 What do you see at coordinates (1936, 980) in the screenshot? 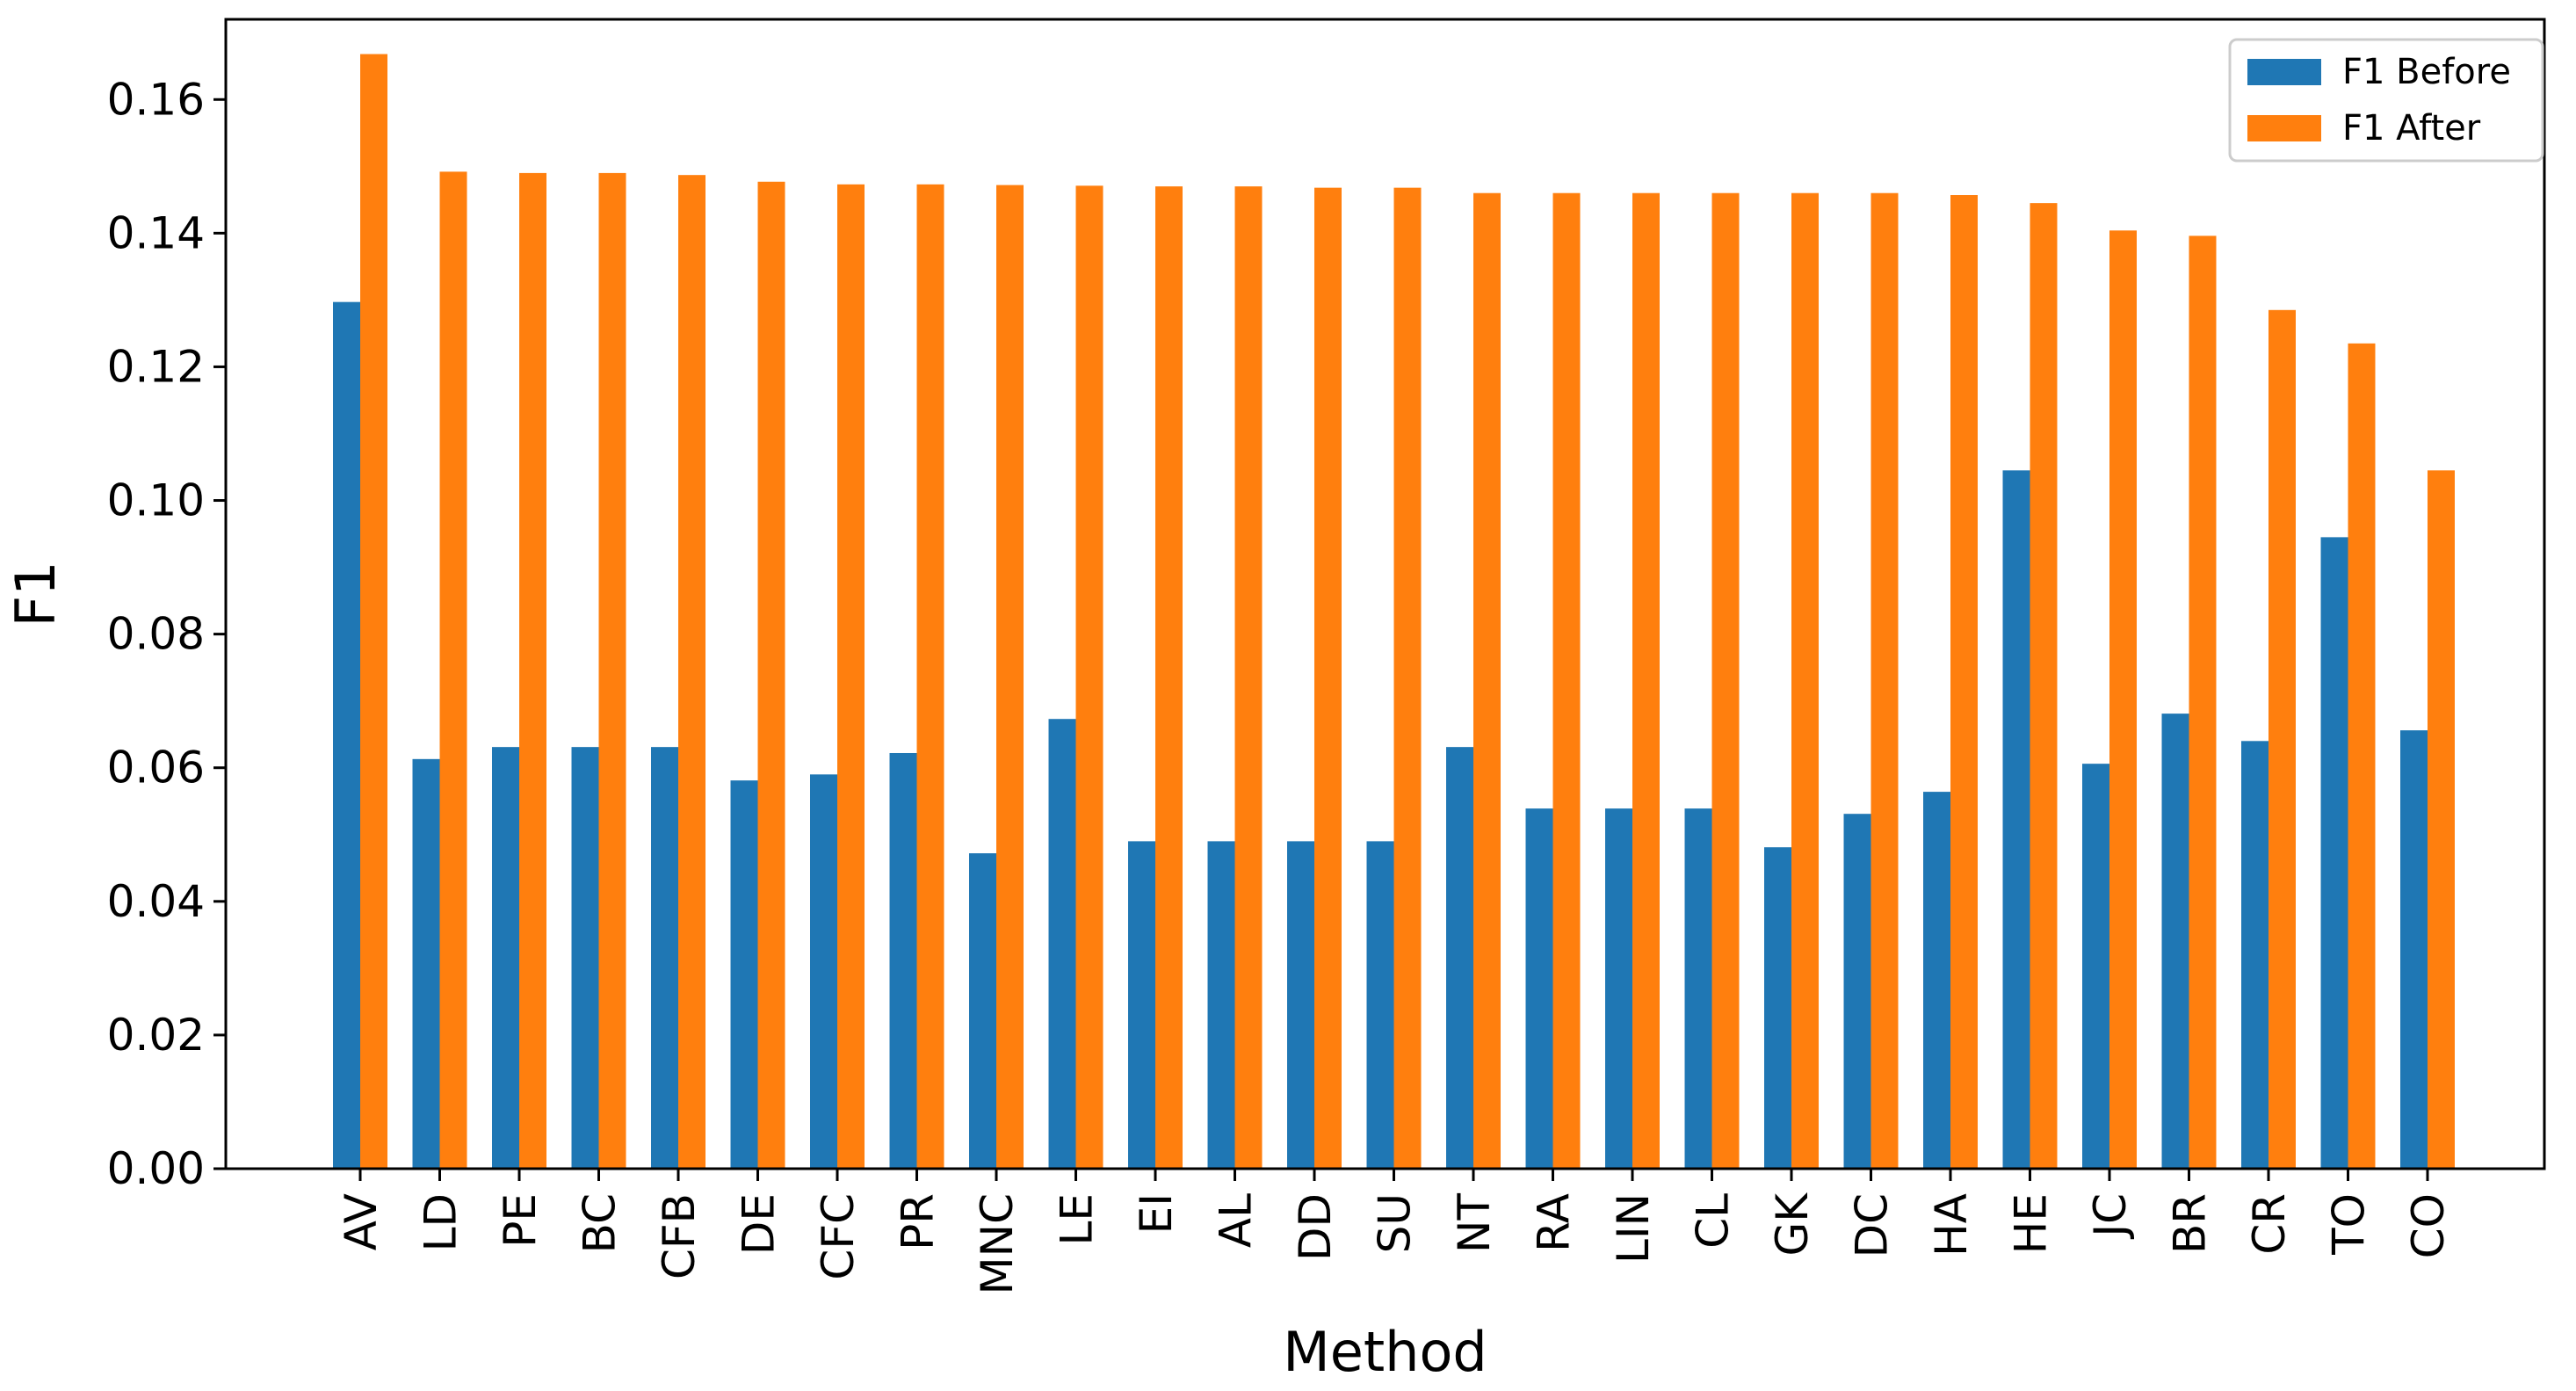
I see `bar-before-ha` at bounding box center [1936, 980].